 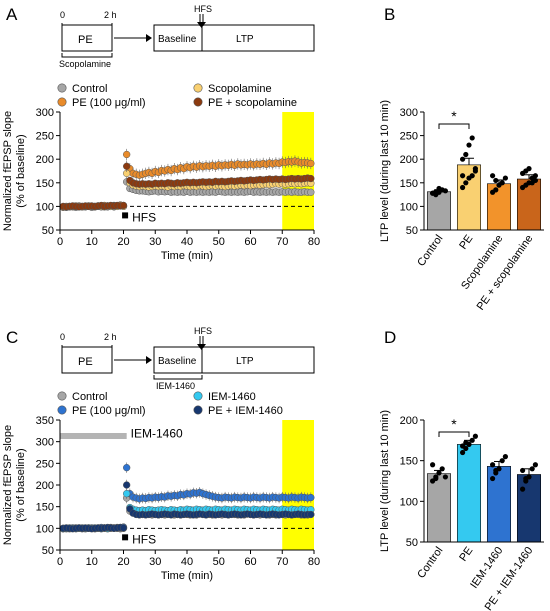 I want to click on legend-label: Control, so click(x=89, y=397).